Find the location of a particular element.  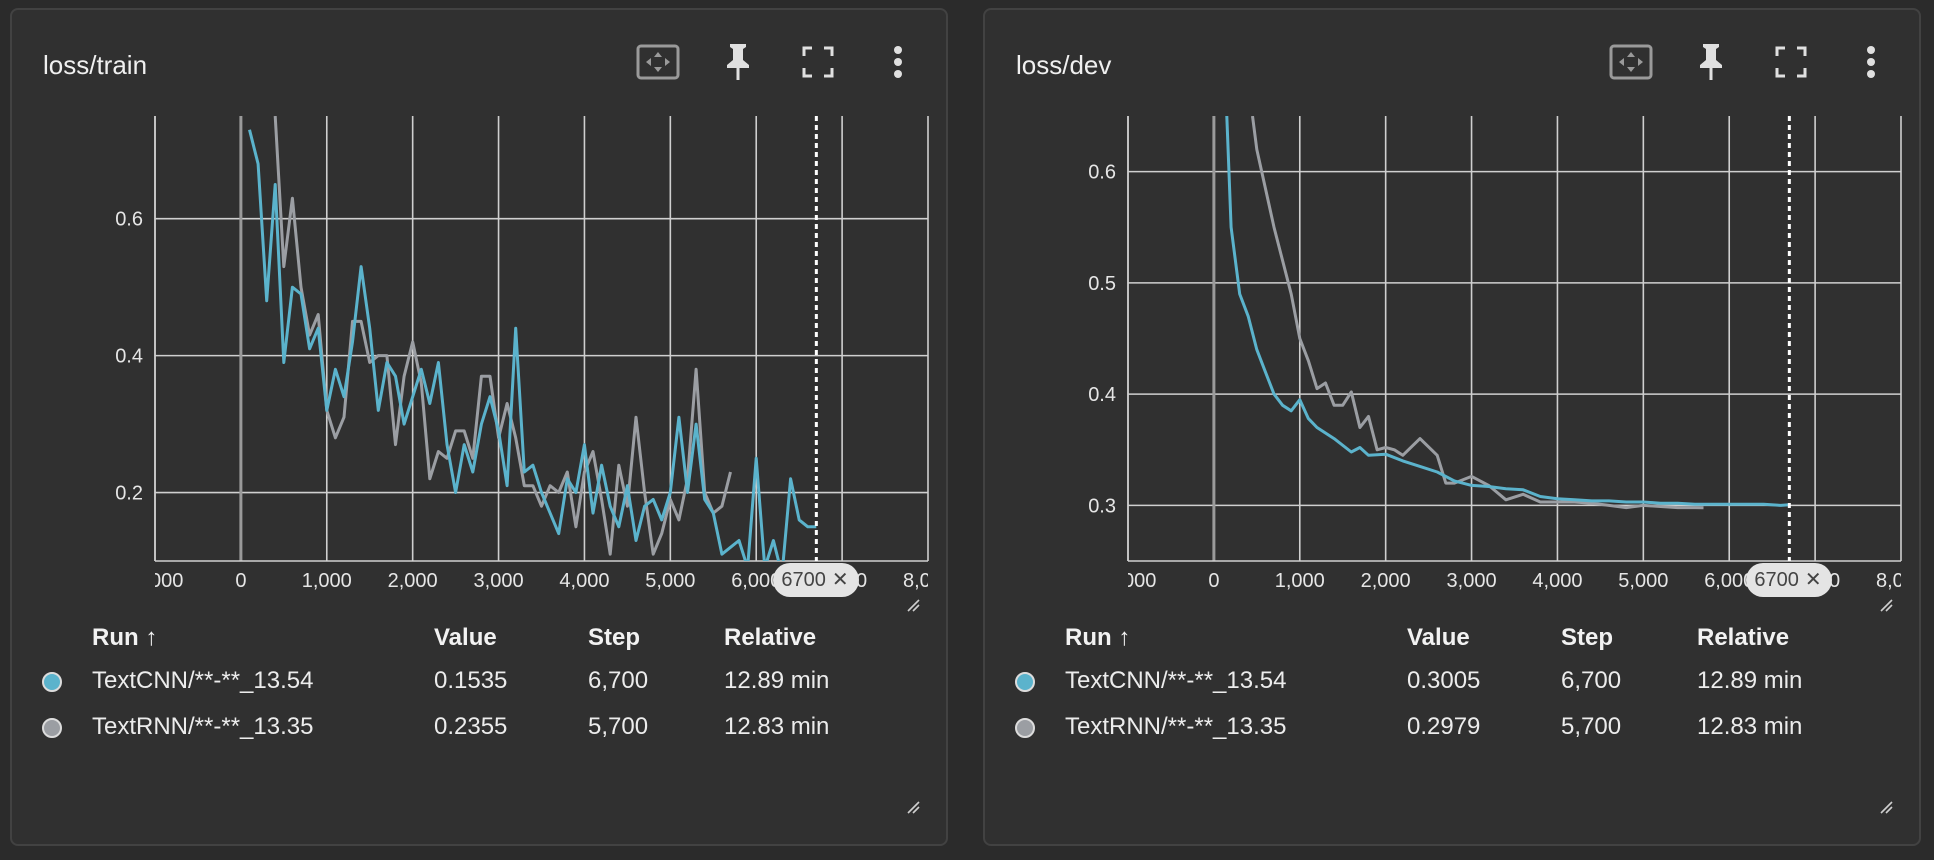

fullscreen-icon is located at coordinates (818, 62).